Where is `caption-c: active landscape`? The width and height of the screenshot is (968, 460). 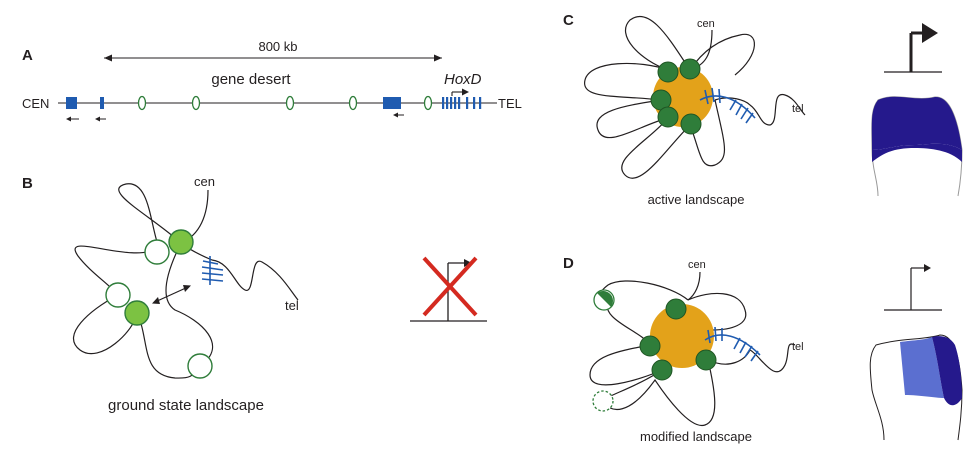
caption-c: active landscape is located at coordinates (696, 199).